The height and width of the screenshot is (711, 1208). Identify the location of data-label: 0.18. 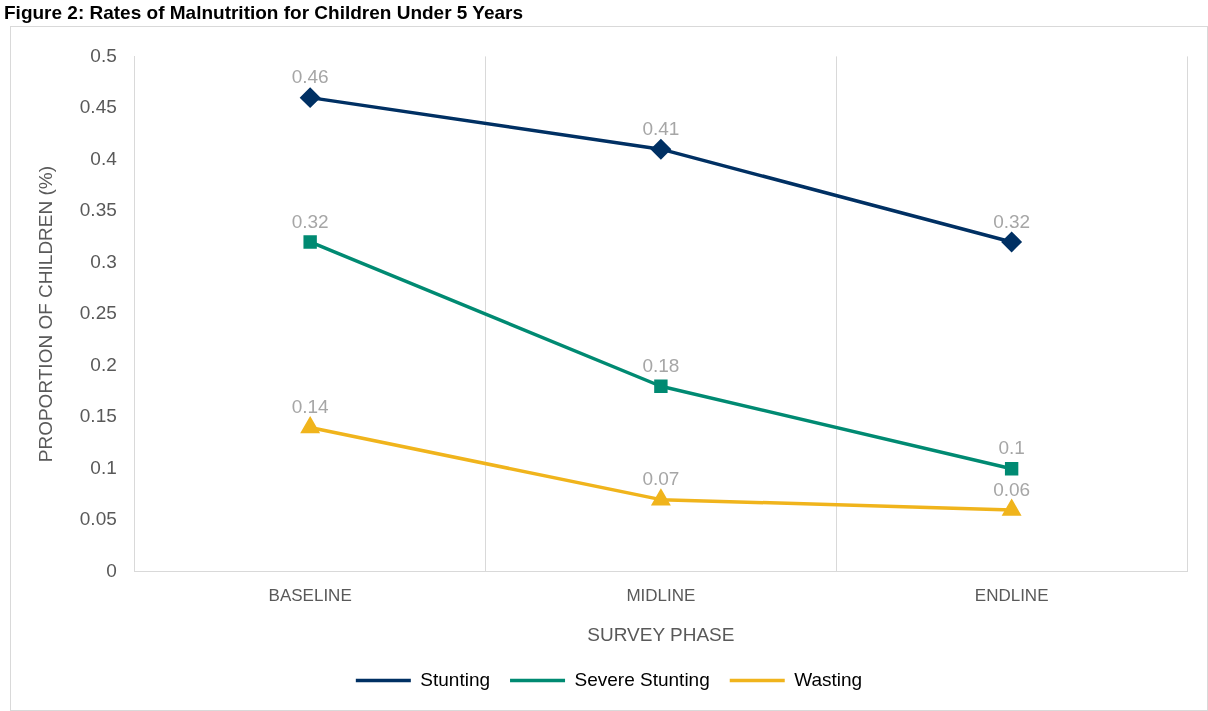
(661, 365).